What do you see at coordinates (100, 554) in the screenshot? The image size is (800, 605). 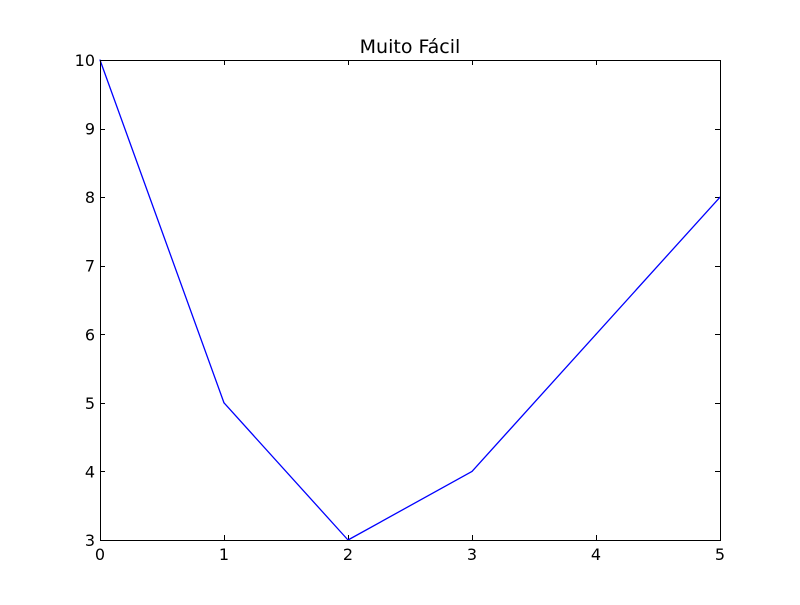 I see `x-tick-label: 0` at bounding box center [100, 554].